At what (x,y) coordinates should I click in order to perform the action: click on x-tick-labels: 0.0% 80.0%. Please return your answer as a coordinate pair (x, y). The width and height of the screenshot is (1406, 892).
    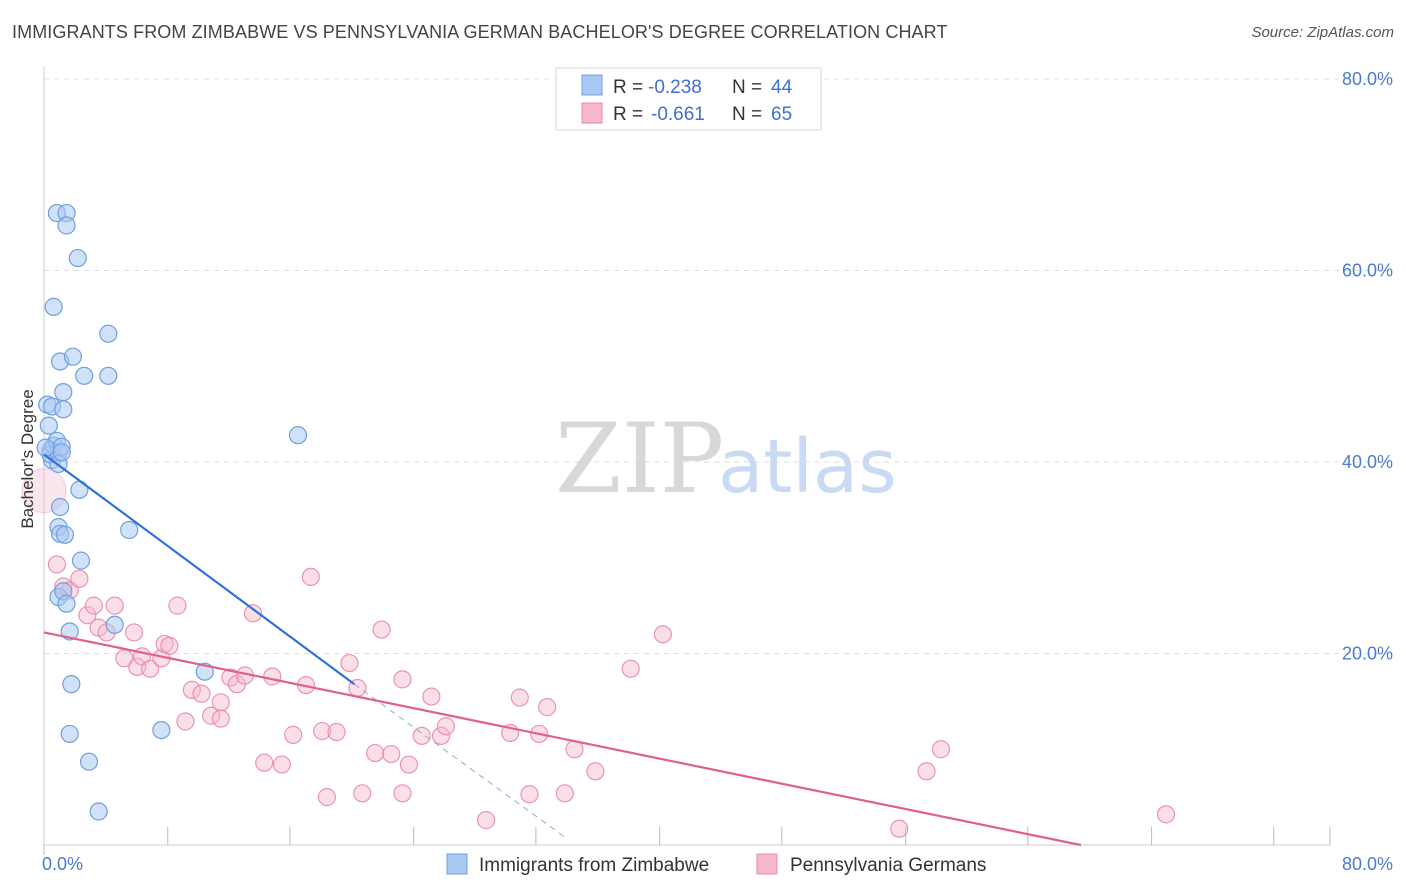
    Looking at the image, I should click on (717, 864).